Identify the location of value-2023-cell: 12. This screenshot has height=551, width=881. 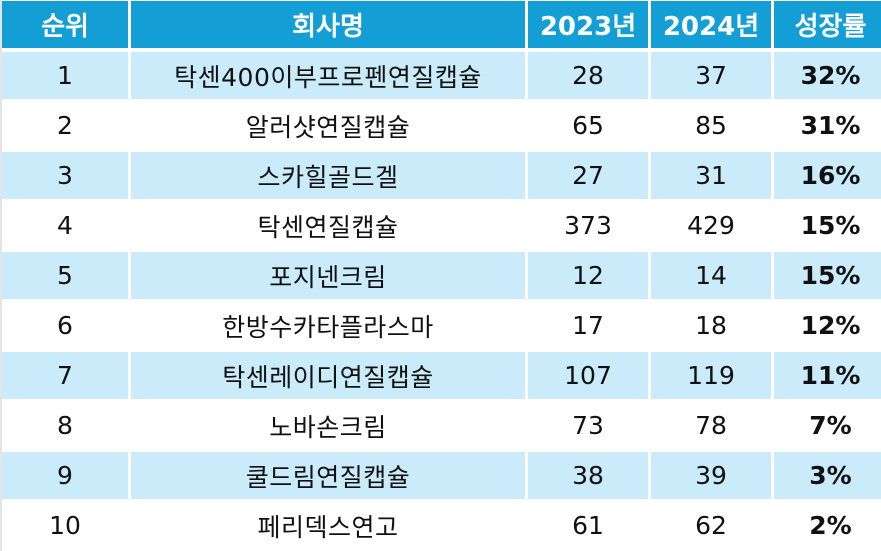
(588, 275).